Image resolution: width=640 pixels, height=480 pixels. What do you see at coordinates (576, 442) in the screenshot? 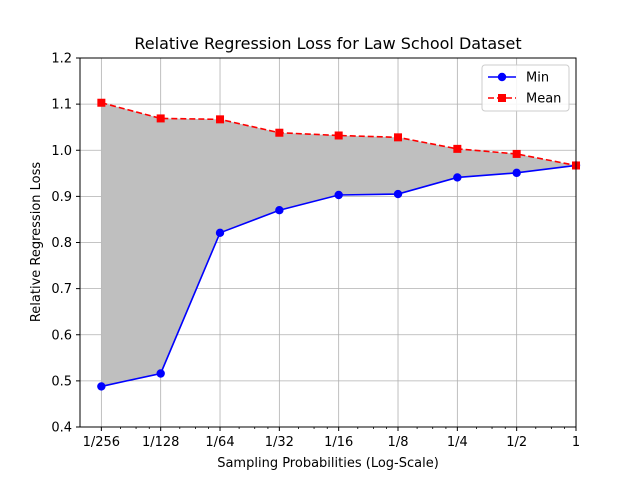
I see `x-tick-label: 1` at bounding box center [576, 442].